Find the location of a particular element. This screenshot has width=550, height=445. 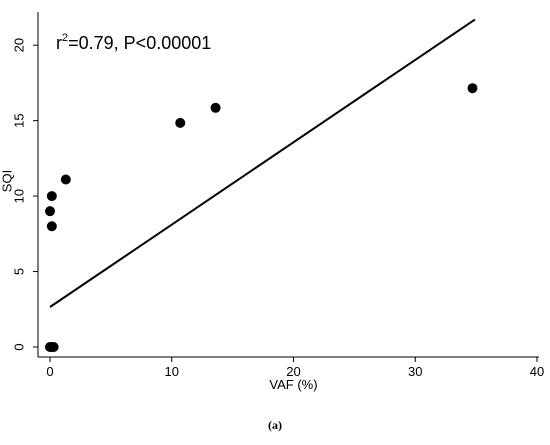

x-axis-label: VAF (%) is located at coordinates (293, 384).